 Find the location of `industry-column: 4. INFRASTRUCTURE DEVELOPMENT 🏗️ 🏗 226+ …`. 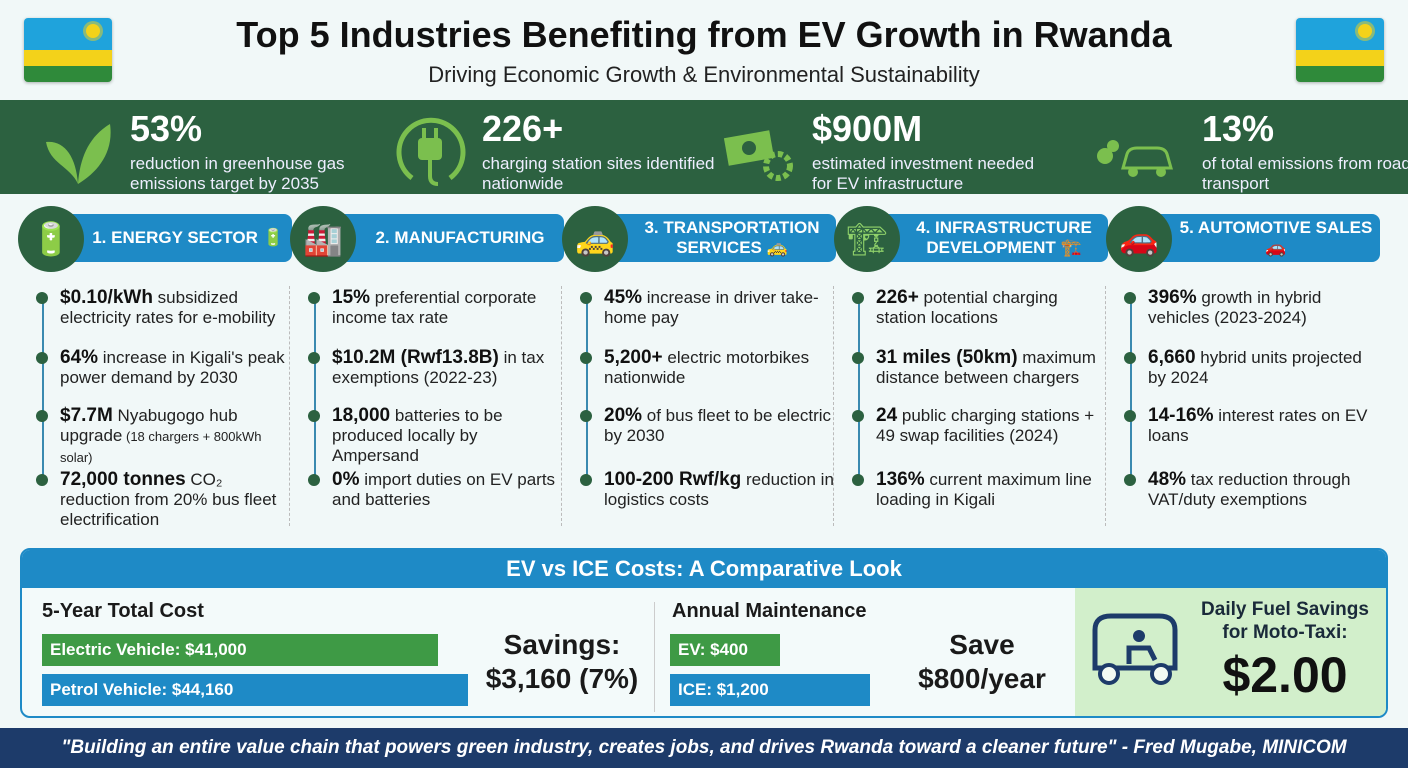

industry-column: 4. INFRASTRUCTURE DEVELOPMENT 🏗️ 🏗 226+ … is located at coordinates (971, 368).